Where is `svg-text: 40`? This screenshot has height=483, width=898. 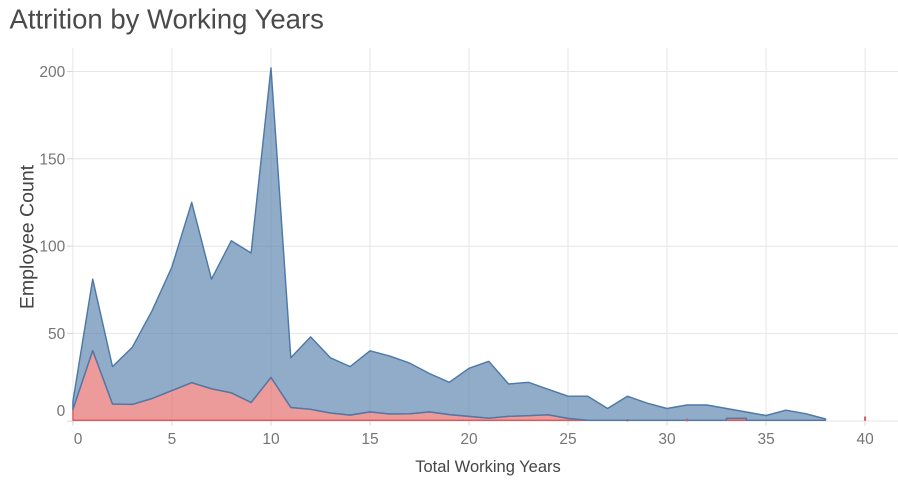
svg-text: 40 is located at coordinates (865, 439).